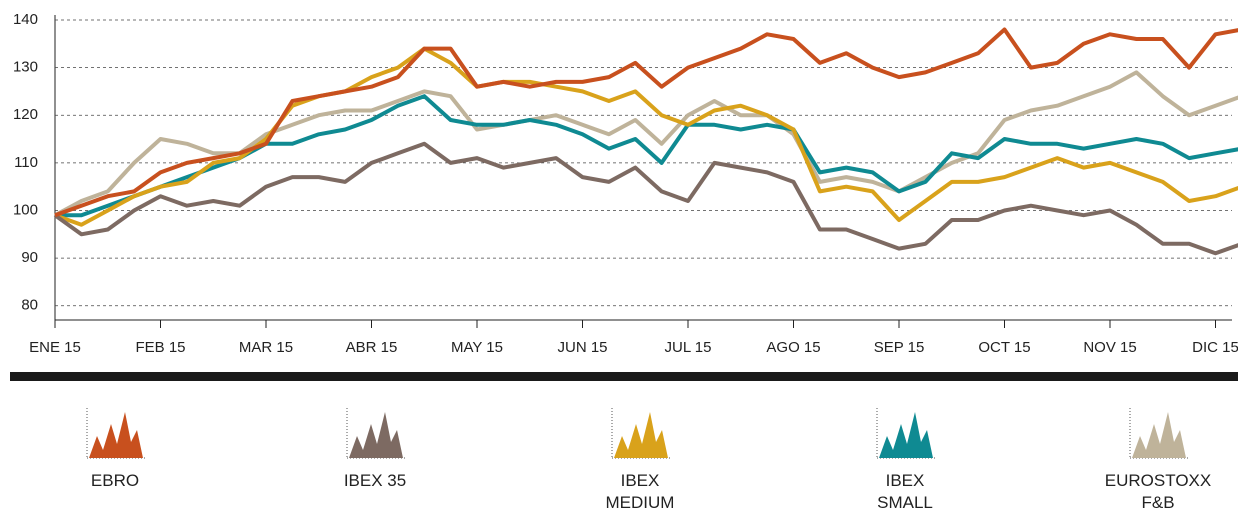 The width and height of the screenshot is (1238, 522). Describe the element at coordinates (29, 305) in the screenshot. I see `y-tick-label: 80` at that location.